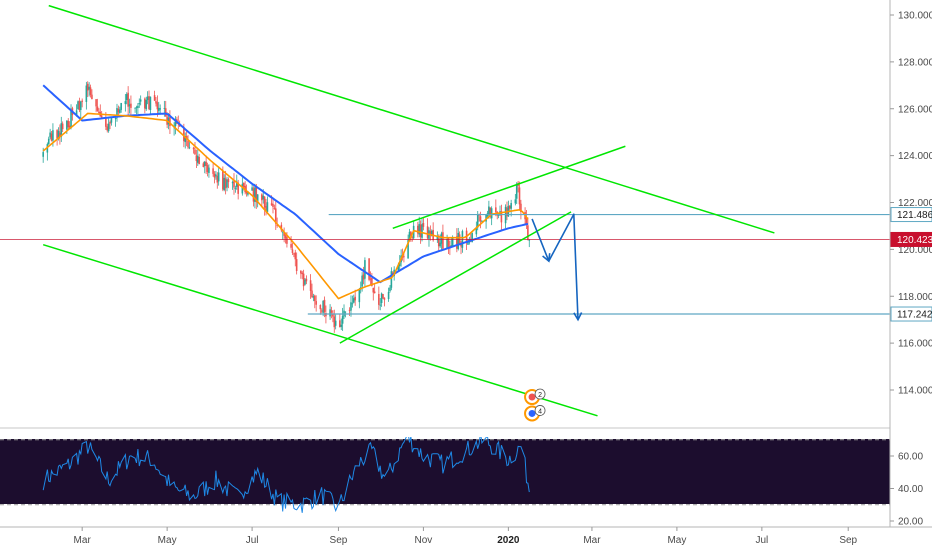 The image size is (932, 550). I want to click on event-badges: 24, so click(535, 405).